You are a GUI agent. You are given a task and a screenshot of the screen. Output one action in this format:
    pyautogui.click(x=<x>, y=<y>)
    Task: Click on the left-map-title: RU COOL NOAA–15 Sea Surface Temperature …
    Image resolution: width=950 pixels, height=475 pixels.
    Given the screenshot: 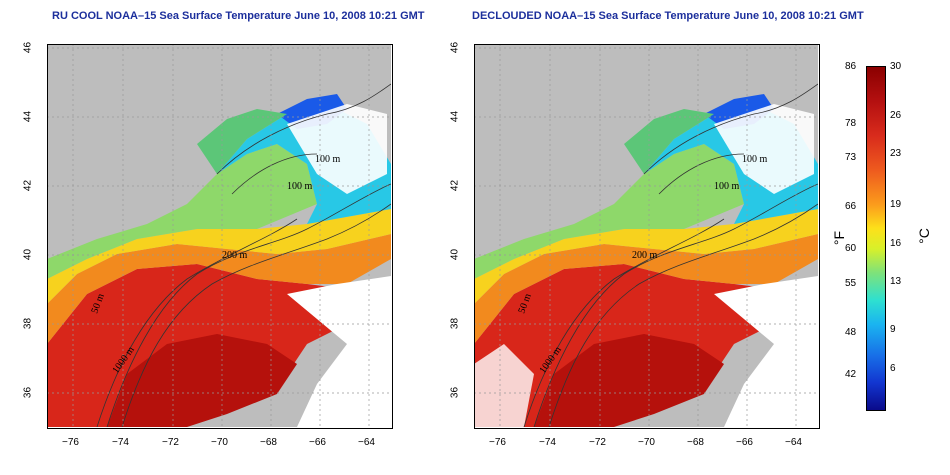 What is the action you would take?
    pyautogui.click(x=238, y=16)
    